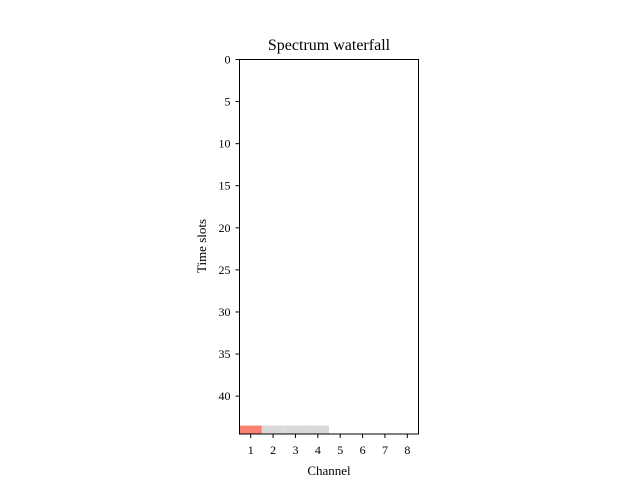 The width and height of the screenshot is (642, 488). Describe the element at coordinates (329, 45) in the screenshot. I see `chart-title: Spectrum waterfall` at that location.